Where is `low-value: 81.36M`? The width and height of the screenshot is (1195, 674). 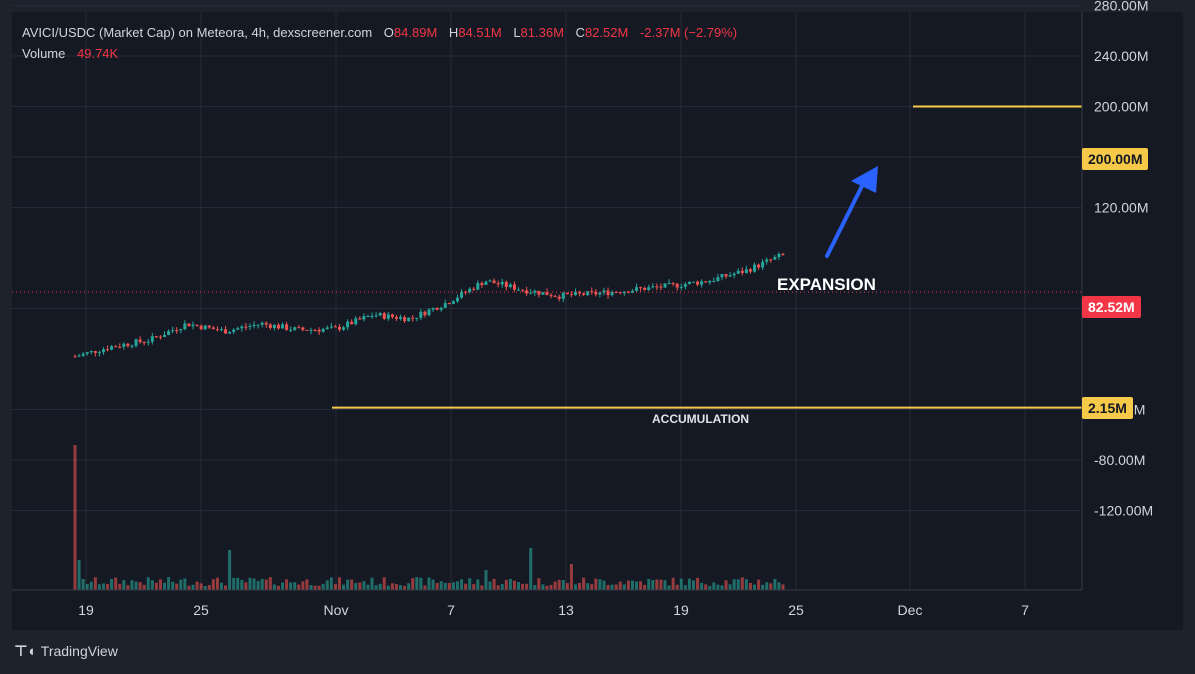 low-value: 81.36M is located at coordinates (542, 32).